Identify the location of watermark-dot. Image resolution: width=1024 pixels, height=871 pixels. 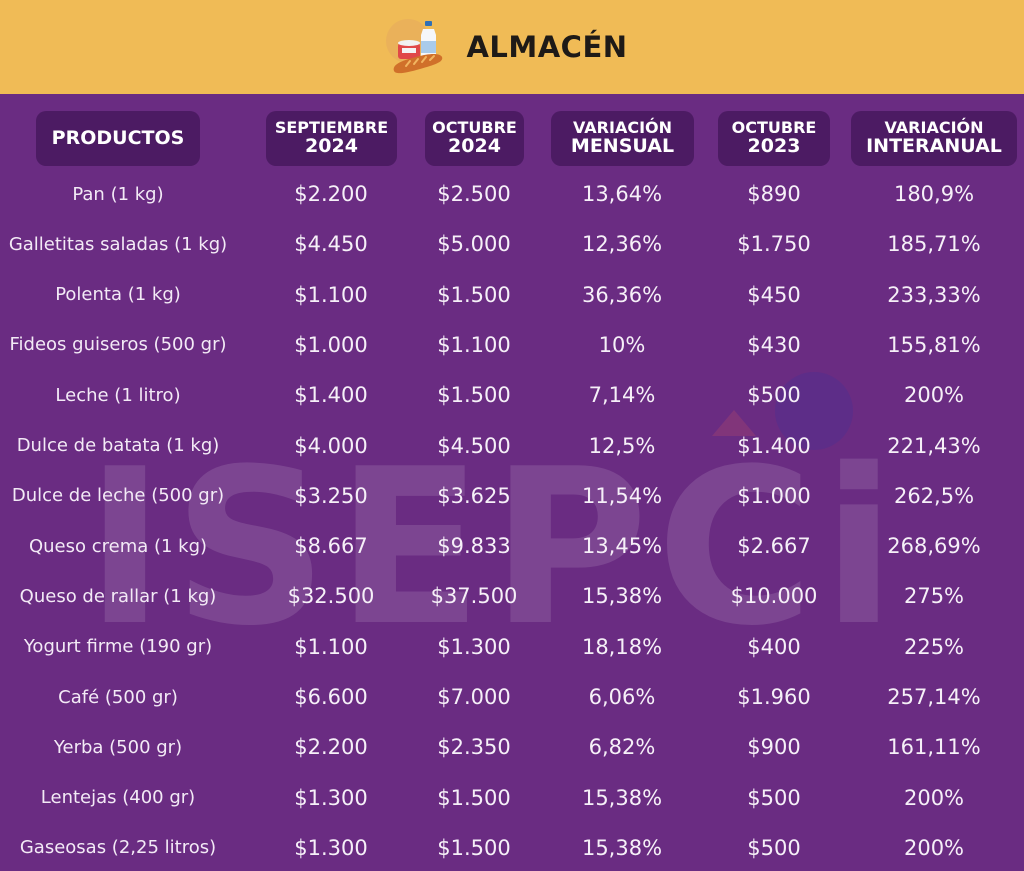
(814, 411).